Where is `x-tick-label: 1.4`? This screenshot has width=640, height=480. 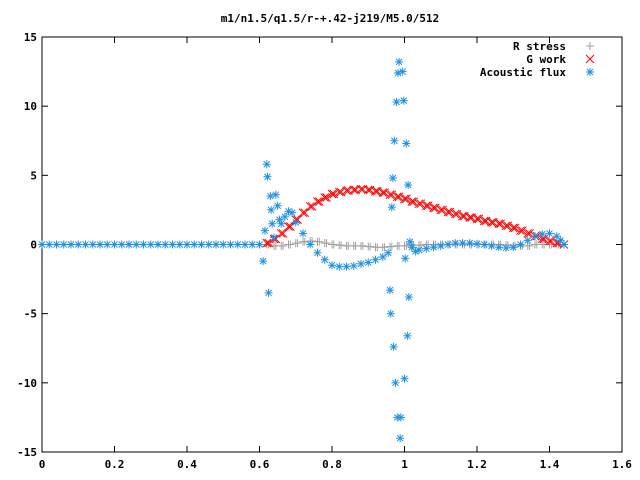 x-tick-label: 1.4 is located at coordinates (550, 464).